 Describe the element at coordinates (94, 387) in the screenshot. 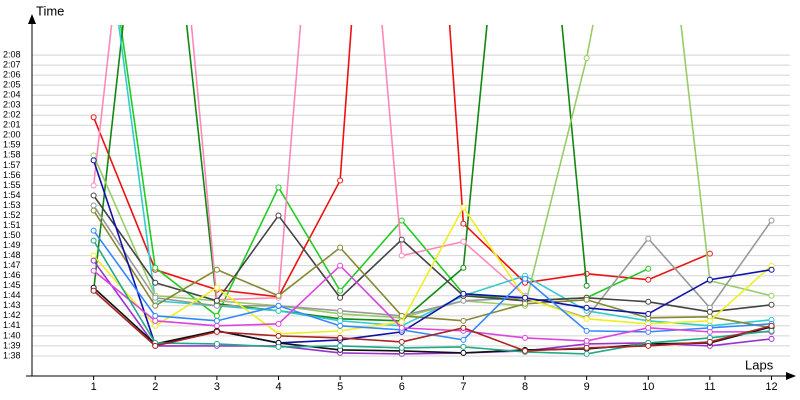

I see `x-tick-label: 1` at that location.